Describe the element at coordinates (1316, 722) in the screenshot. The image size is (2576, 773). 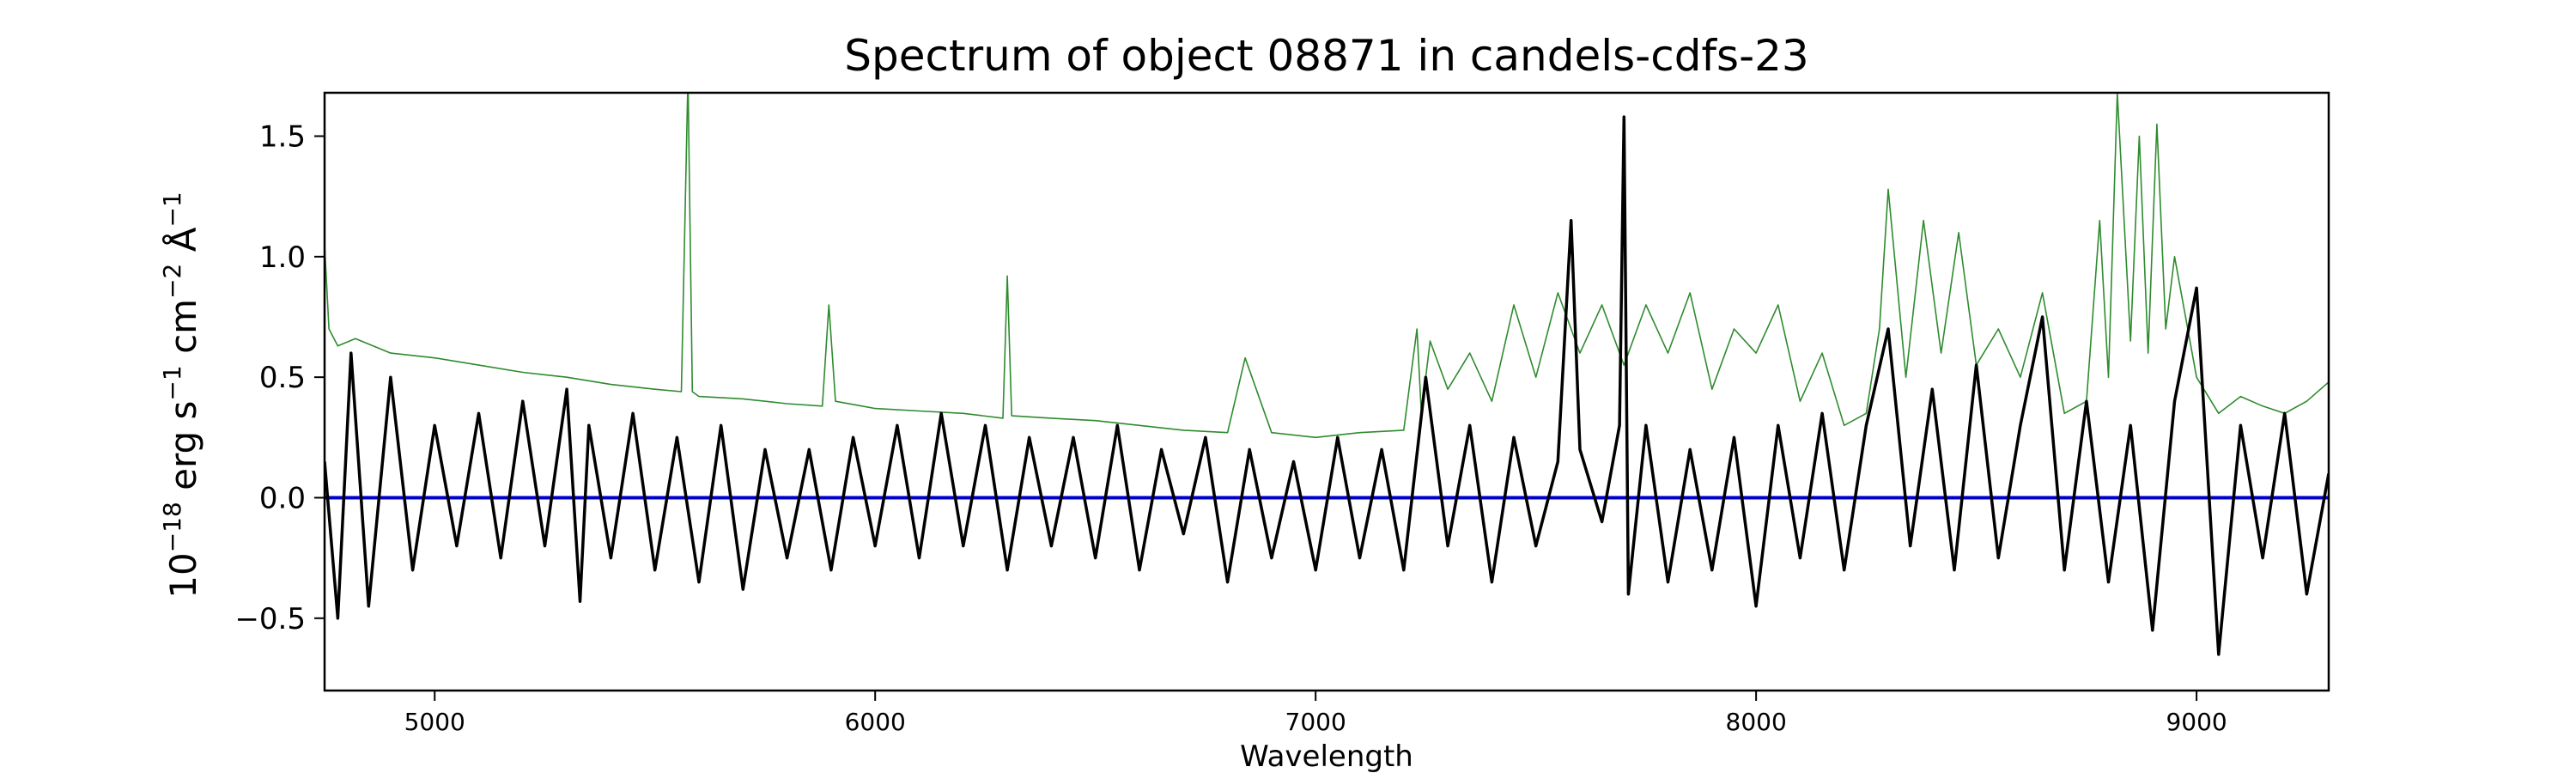
I see `x-tick-label: 7000` at that location.